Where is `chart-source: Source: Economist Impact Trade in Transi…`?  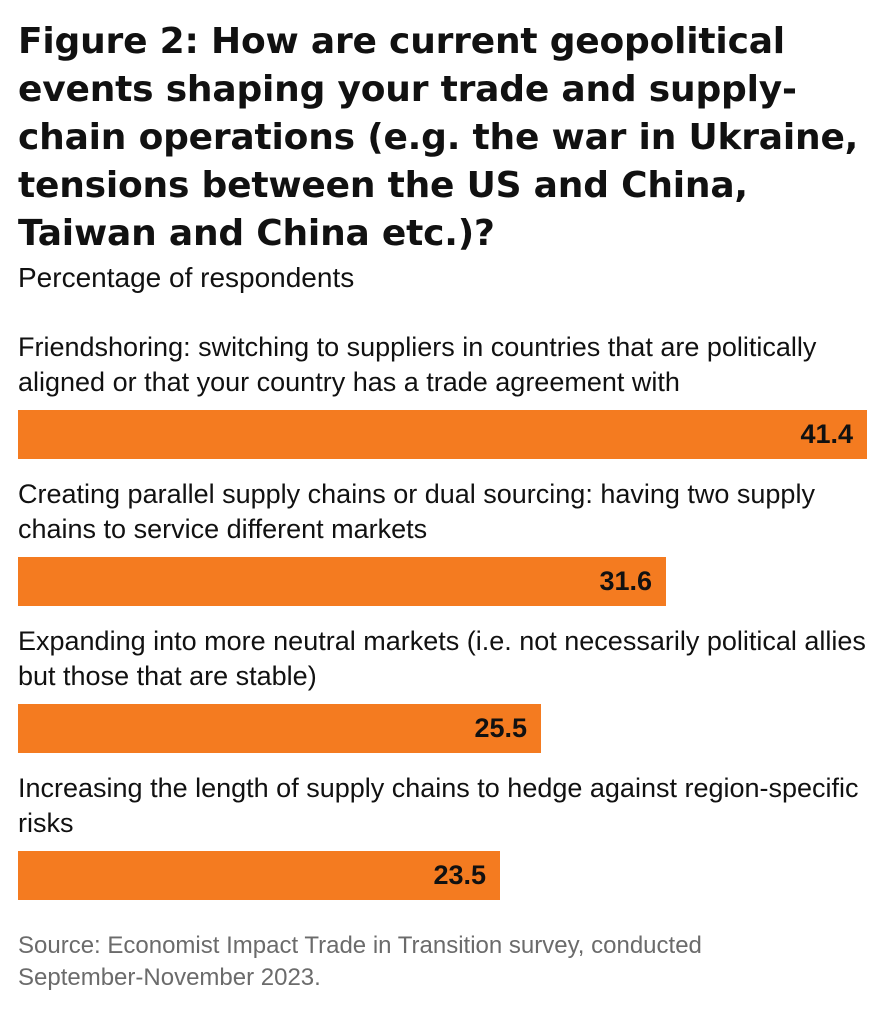 chart-source: Source: Economist Impact Trade in Transi… is located at coordinates (360, 961).